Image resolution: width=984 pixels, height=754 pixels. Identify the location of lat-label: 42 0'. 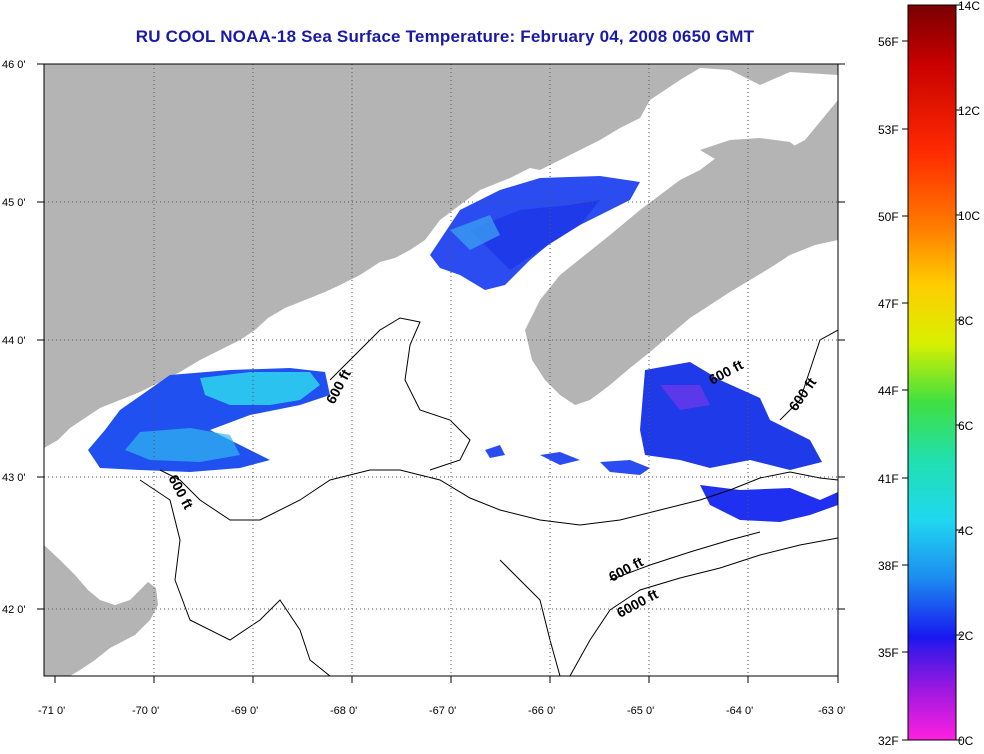
(14, 610).